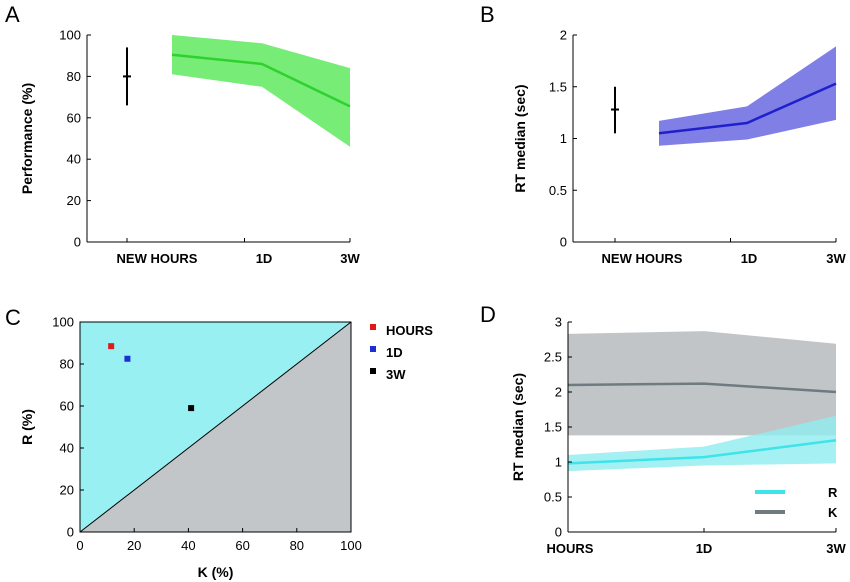  I want to click on x-tick-label: 60, so click(242, 545).